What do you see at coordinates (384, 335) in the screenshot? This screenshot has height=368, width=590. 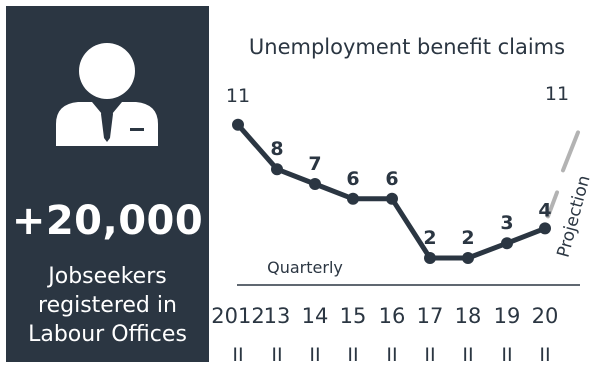 I see `x-axis: 2012 II 13 II 14 II 15 II 16 II 17 II 18 II 19 II 20 II` at bounding box center [384, 335].